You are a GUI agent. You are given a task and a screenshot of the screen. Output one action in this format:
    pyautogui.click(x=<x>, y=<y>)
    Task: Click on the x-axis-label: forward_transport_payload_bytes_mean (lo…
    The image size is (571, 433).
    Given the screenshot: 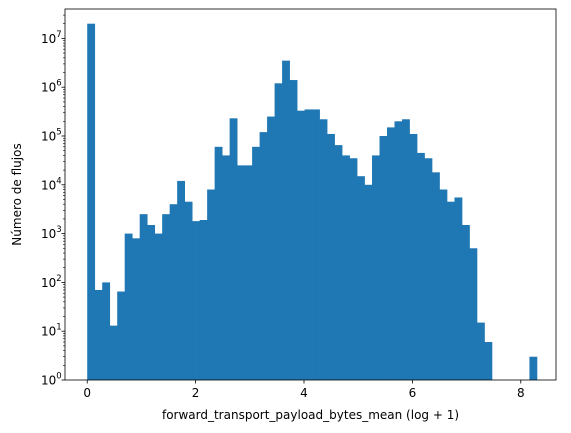 What is the action you would take?
    pyautogui.click(x=310, y=415)
    